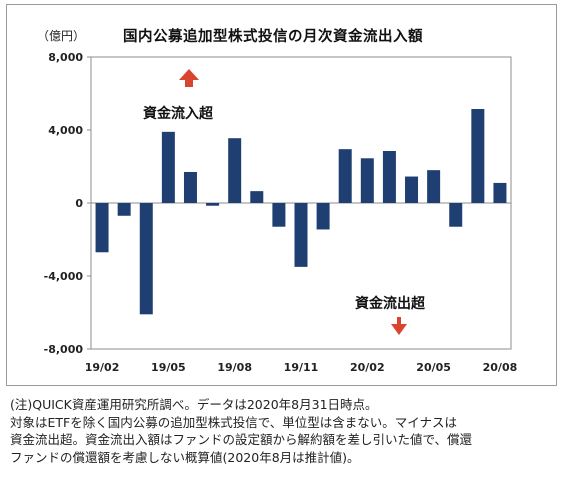 The height and width of the screenshot is (492, 563). Describe the element at coordinates (64, 276) in the screenshot. I see `y-tick-label: -4,000` at that location.